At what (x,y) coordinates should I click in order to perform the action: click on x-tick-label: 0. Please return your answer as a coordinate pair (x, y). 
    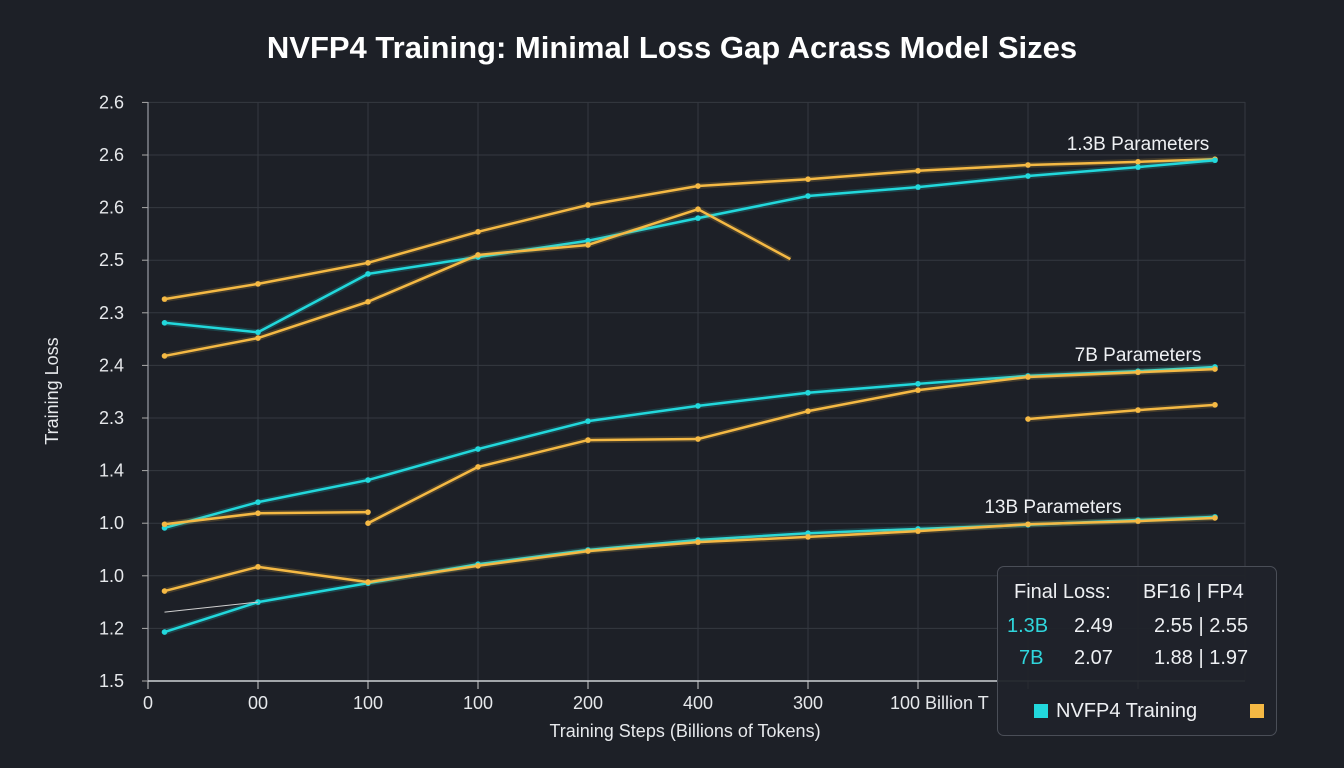
    Looking at the image, I should click on (148, 703).